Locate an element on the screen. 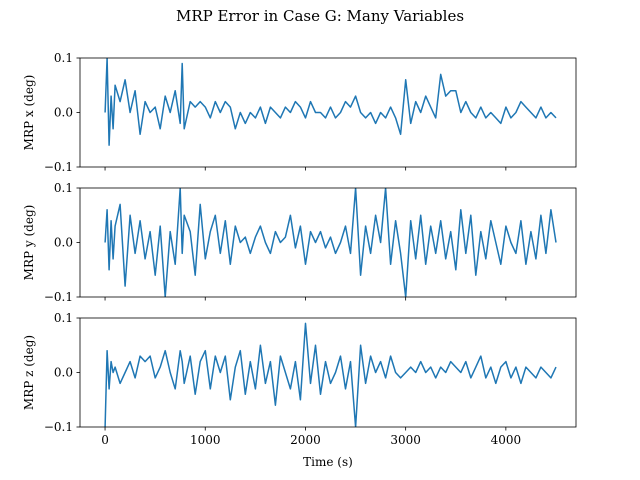  x-axis-label: Time (s) is located at coordinates (328, 462).